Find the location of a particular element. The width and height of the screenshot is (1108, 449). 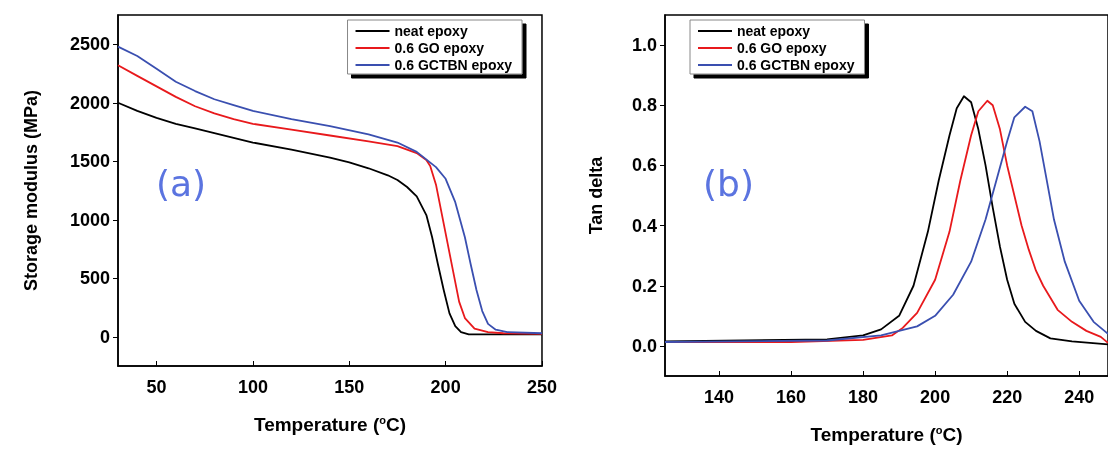

y-tick-label: 0.2 is located at coordinates (644, 285).